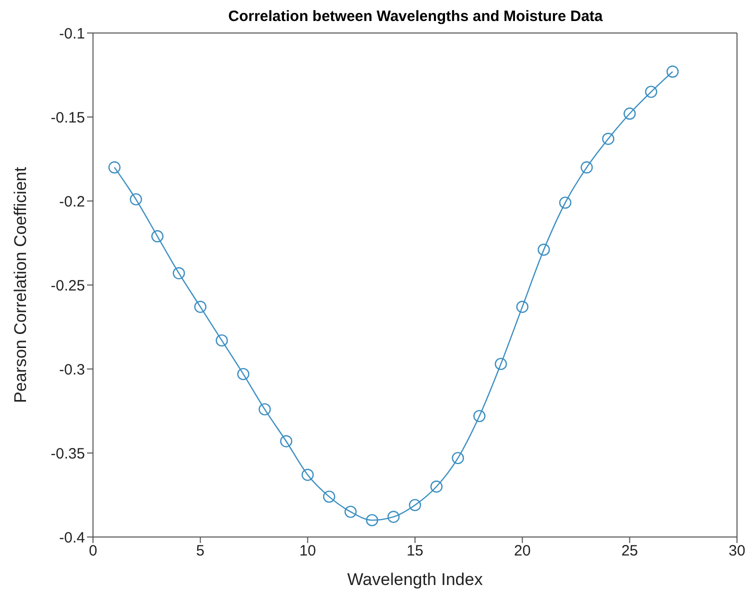 The image size is (753, 607). I want to click on x-axis-title: Wavelength Index, so click(415, 579).